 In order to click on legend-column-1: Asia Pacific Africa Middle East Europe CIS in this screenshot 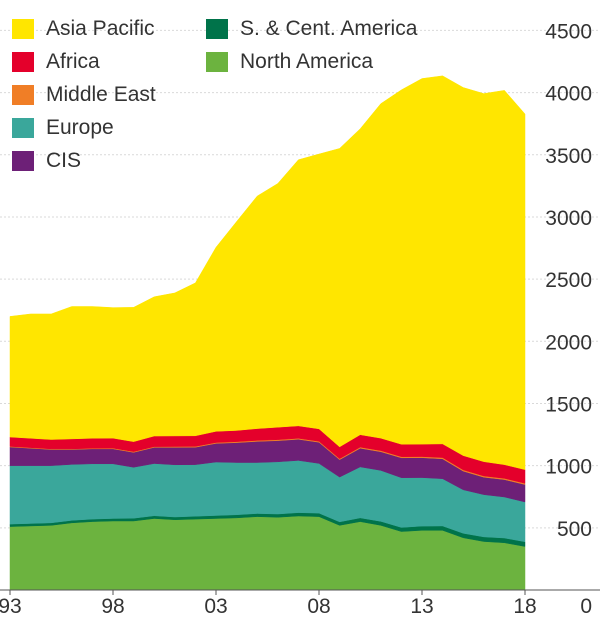, I will do `click(84, 94)`.